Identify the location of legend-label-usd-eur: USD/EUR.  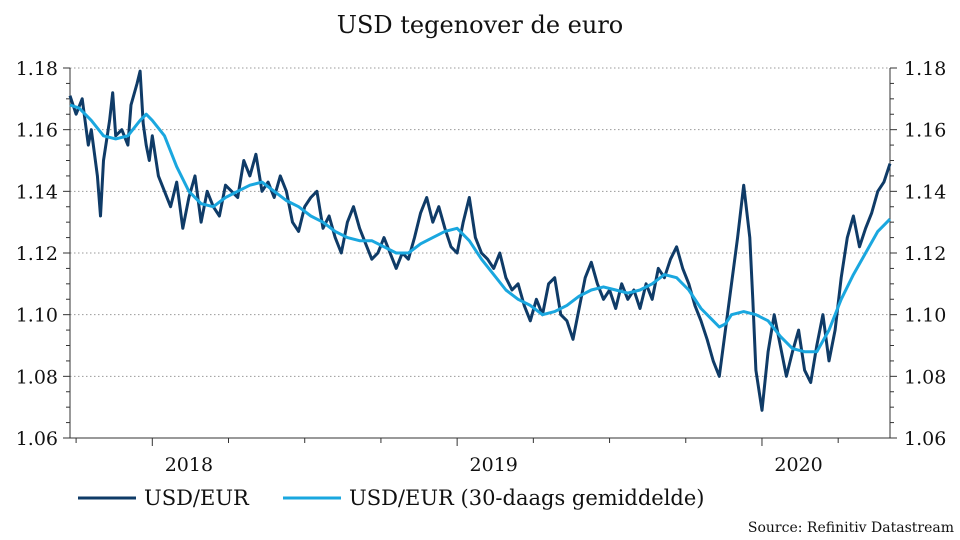
(197, 498).